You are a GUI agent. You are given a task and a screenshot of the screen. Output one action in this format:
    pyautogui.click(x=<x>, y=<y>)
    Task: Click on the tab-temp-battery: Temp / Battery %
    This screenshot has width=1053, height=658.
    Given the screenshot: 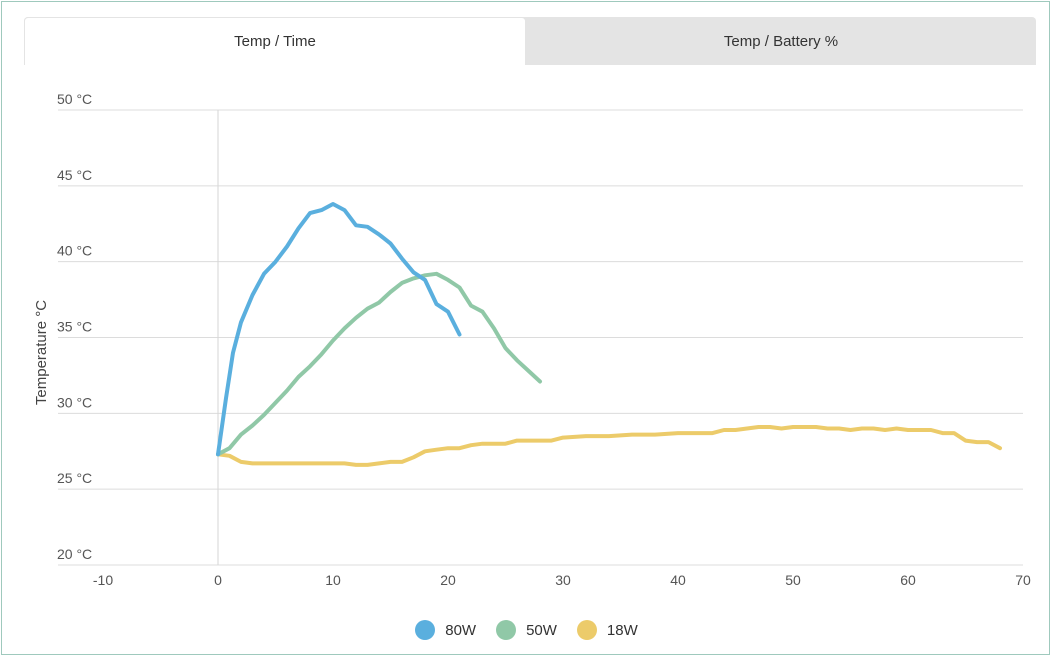 What is the action you would take?
    pyautogui.click(x=781, y=41)
    